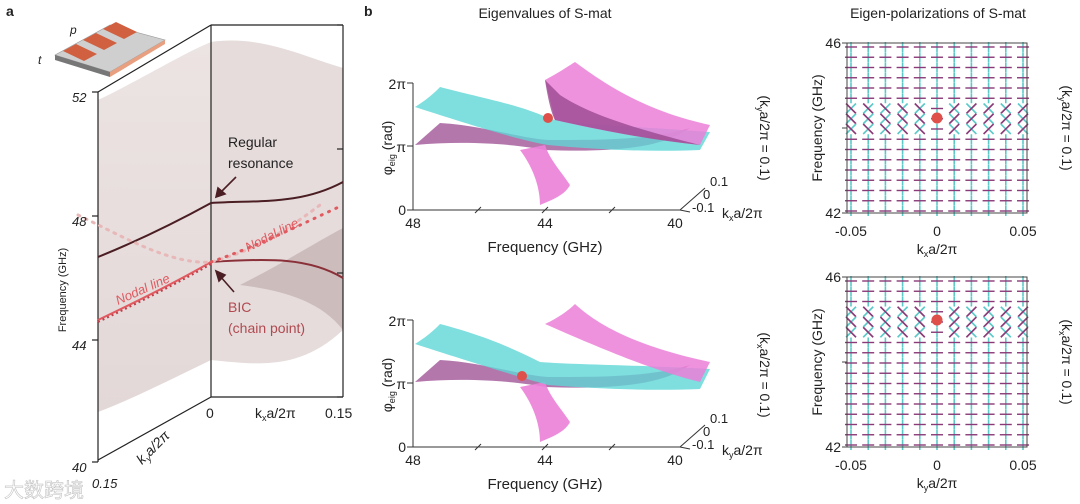 This screenshot has height=504, width=1080. I want to click on ky-tick-015: 0.15, so click(105, 483).